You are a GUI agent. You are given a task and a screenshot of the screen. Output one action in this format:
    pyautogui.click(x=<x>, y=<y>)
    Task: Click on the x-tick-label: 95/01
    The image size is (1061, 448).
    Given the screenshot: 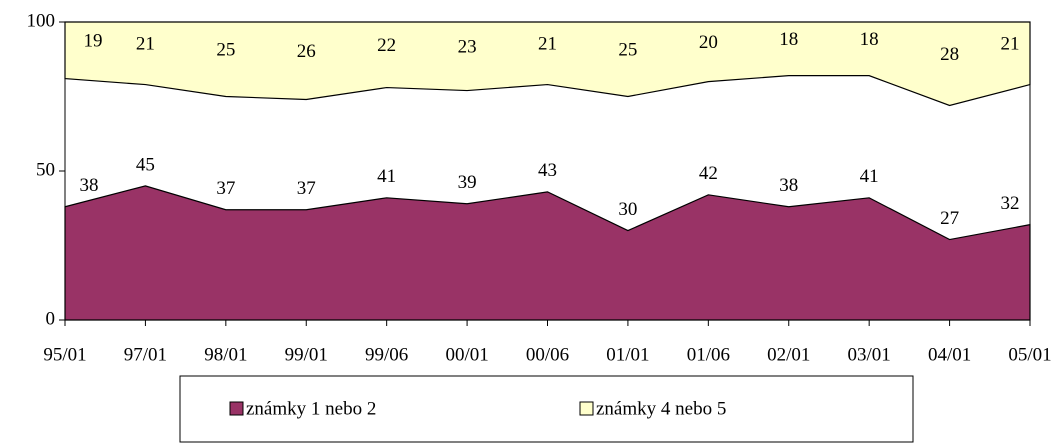 What is the action you would take?
    pyautogui.click(x=64, y=354)
    